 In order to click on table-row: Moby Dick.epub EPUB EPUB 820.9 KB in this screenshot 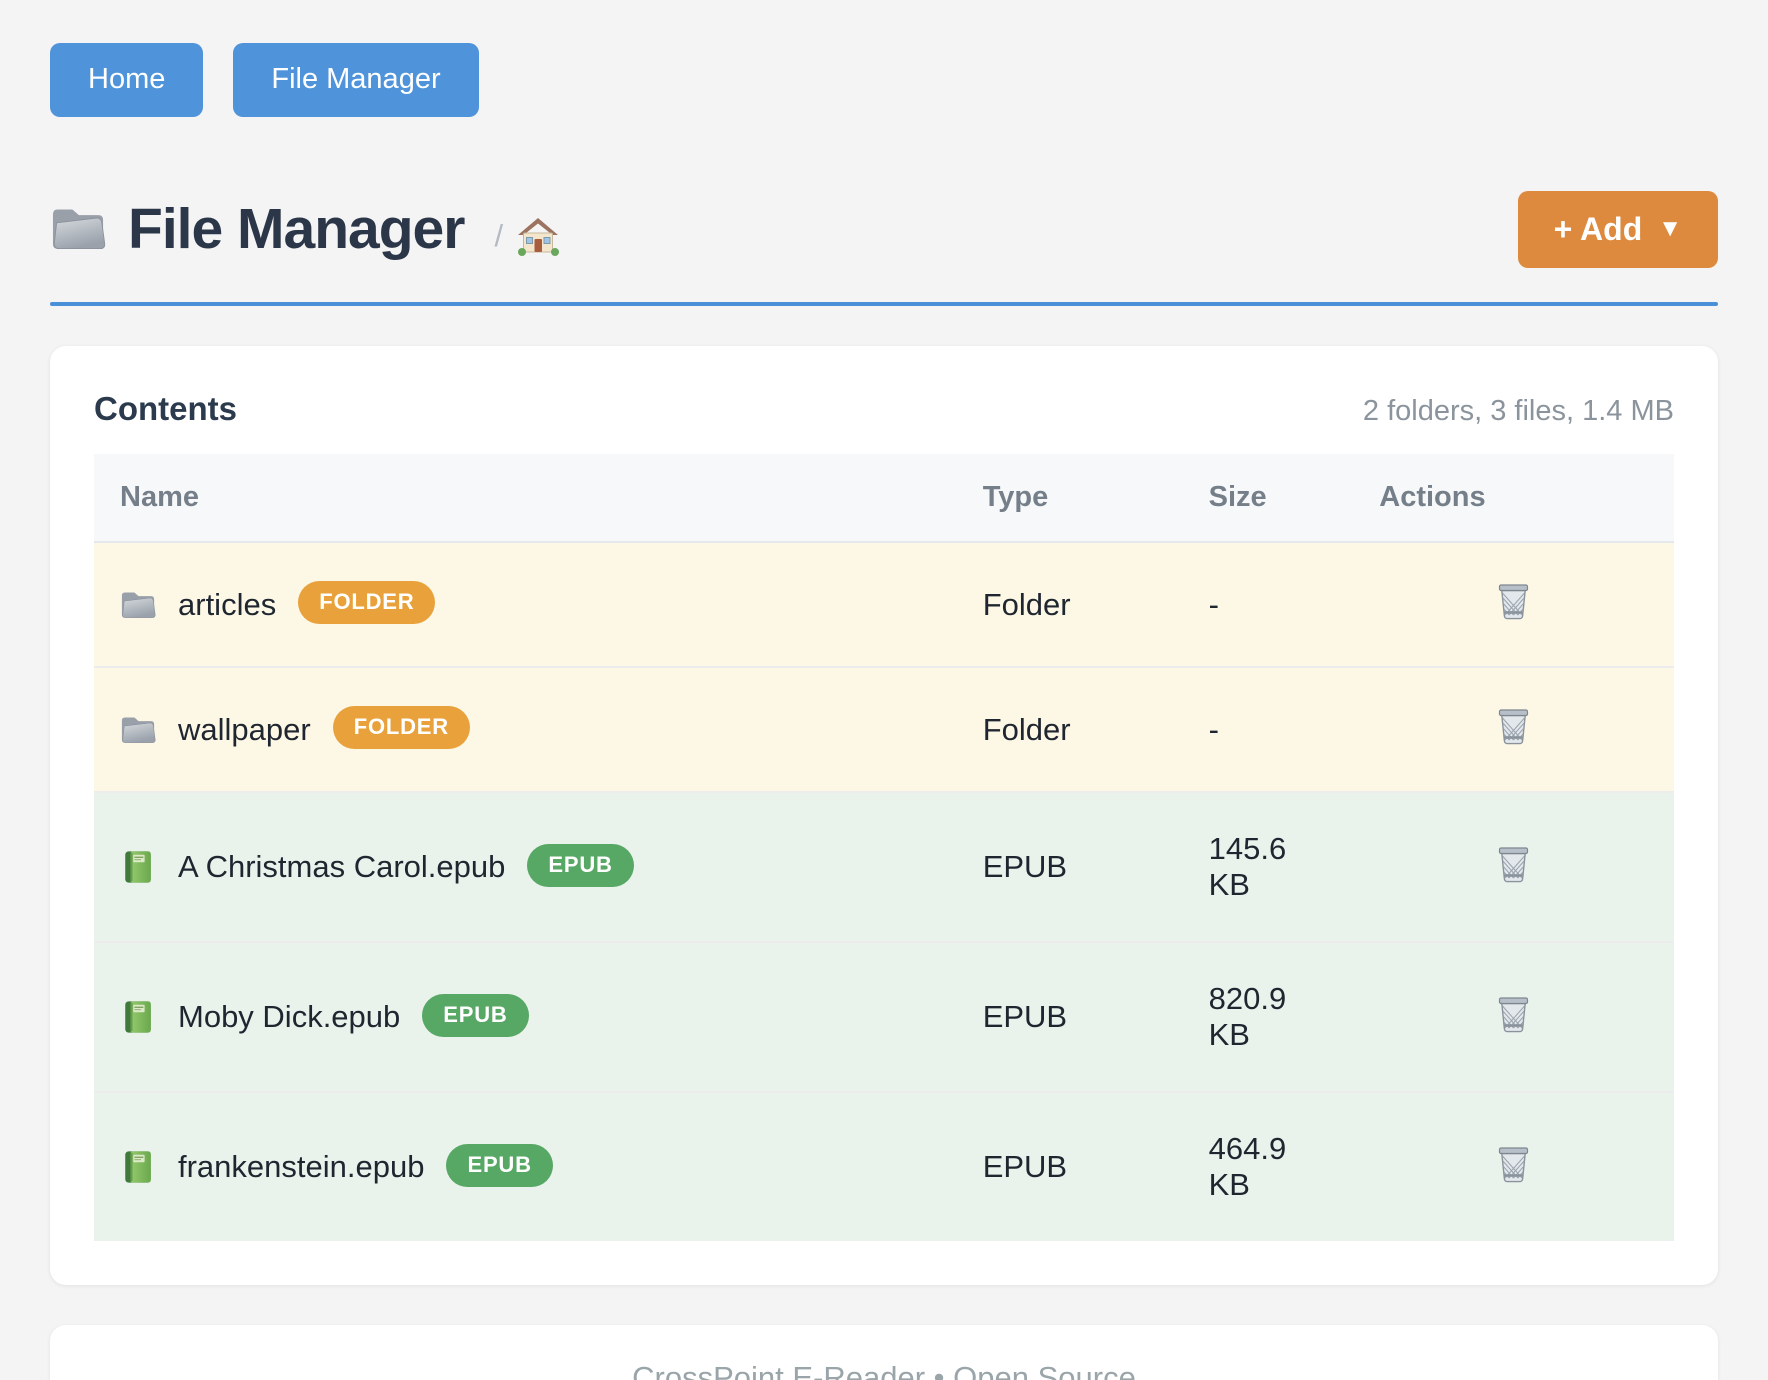, I will do `click(884, 1017)`.